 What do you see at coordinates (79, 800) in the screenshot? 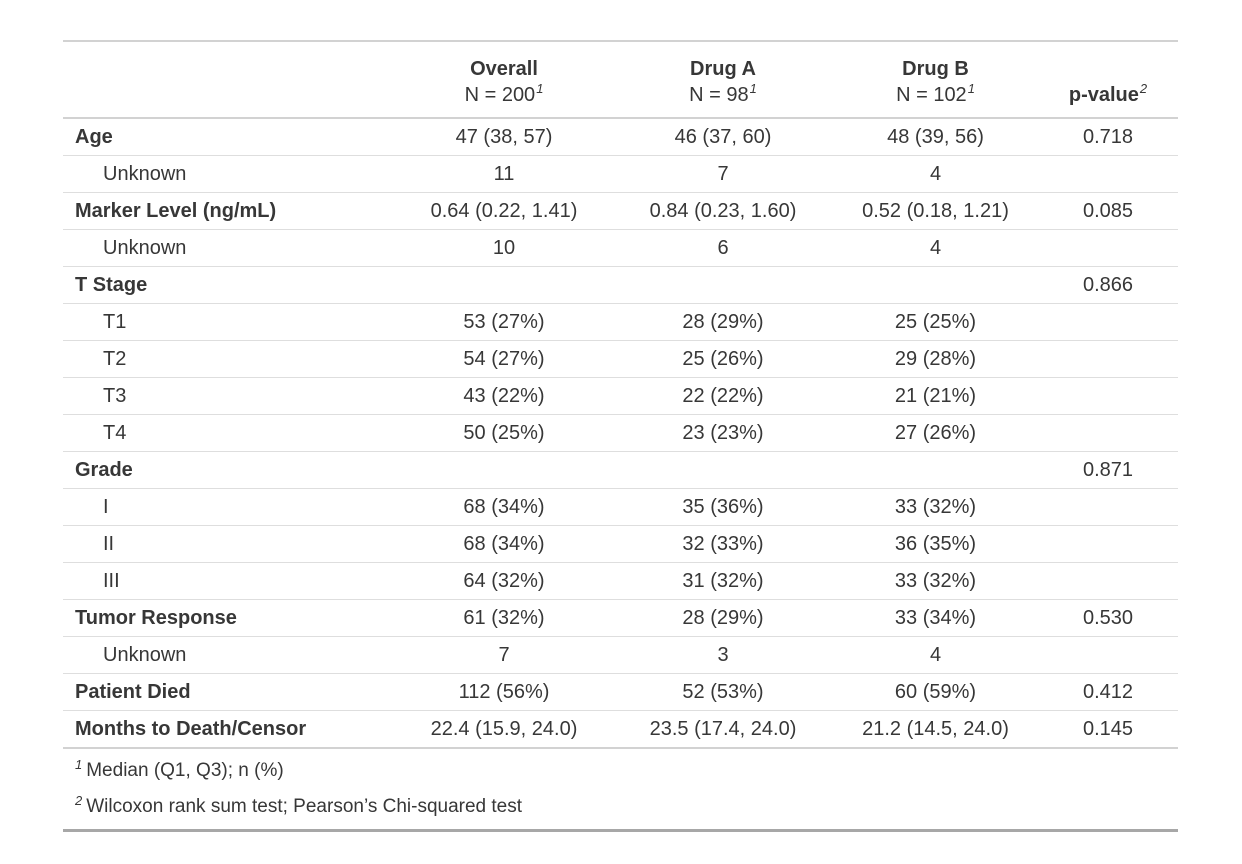
I see `footnote-mark: 2` at bounding box center [79, 800].